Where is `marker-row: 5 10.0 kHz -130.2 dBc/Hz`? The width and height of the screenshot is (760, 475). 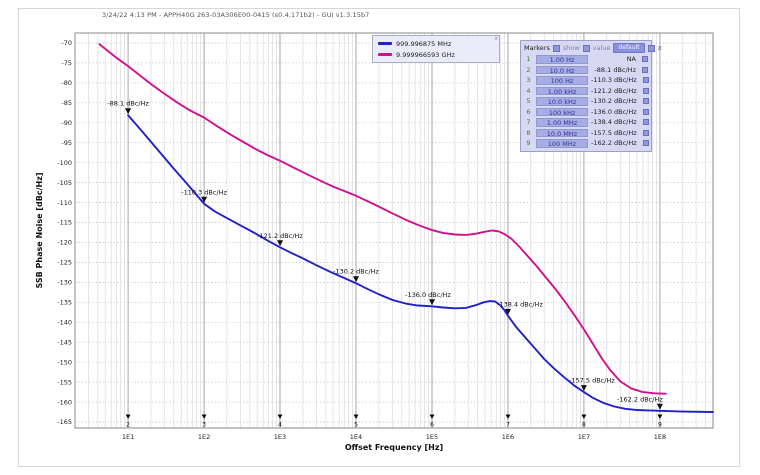 marker-row: 5 10.0 kHz -130.2 dBc/Hz is located at coordinates (586, 101).